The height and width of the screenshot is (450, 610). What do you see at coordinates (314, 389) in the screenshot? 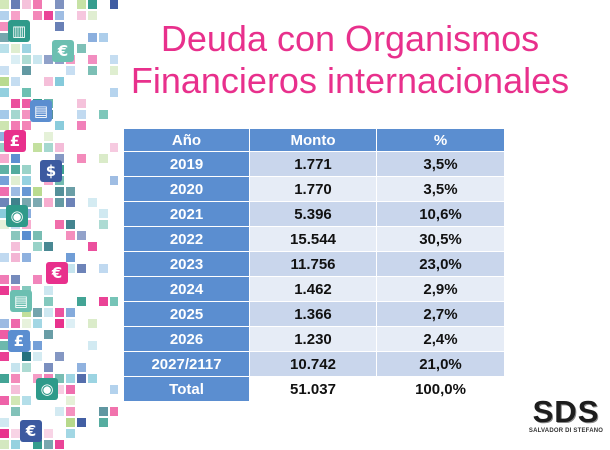
I see `total-row: Total 51.037 100,0%` at bounding box center [314, 389].